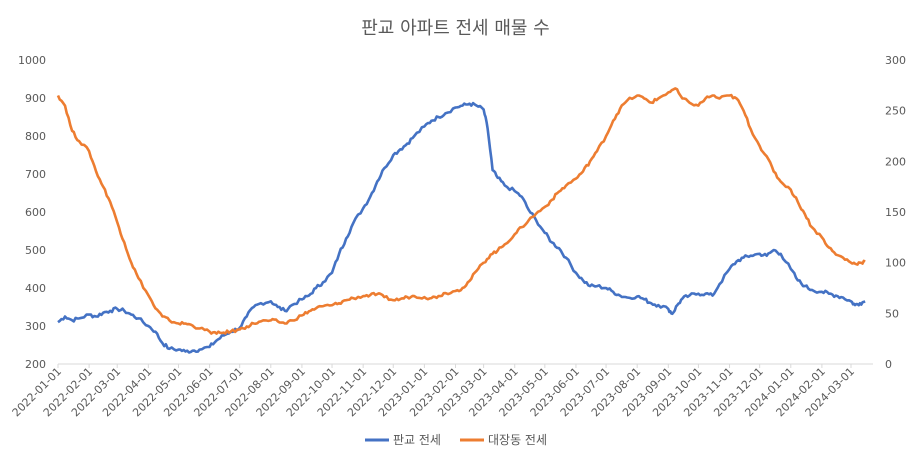 The width and height of the screenshot is (911, 460). I want to click on y-right-tick-label: 300, so click(895, 60).